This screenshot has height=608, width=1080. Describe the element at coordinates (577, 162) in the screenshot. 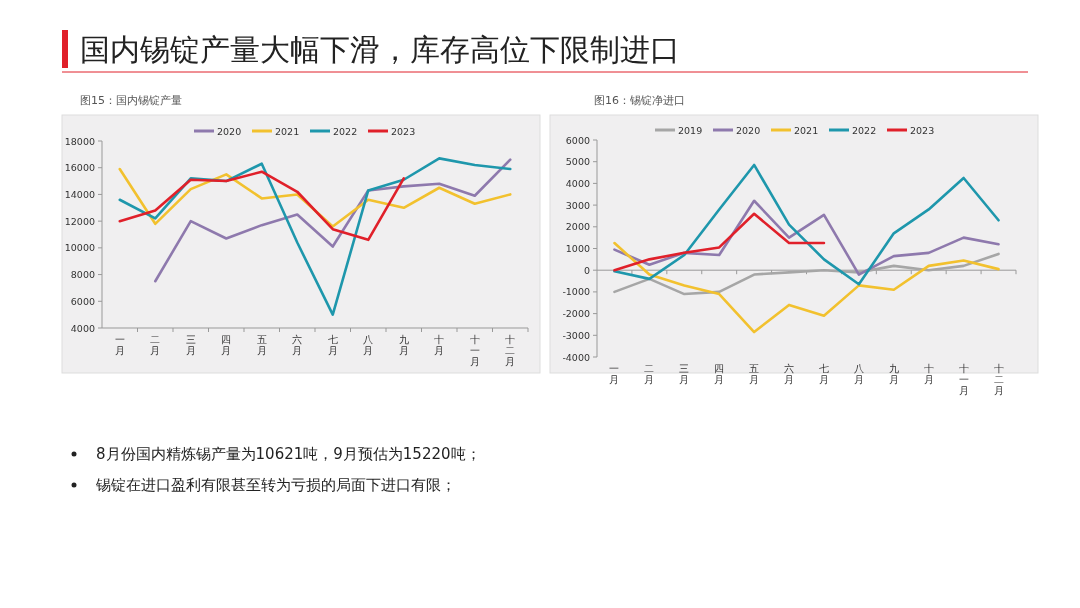

I see `y-tick-label: 5000` at that location.